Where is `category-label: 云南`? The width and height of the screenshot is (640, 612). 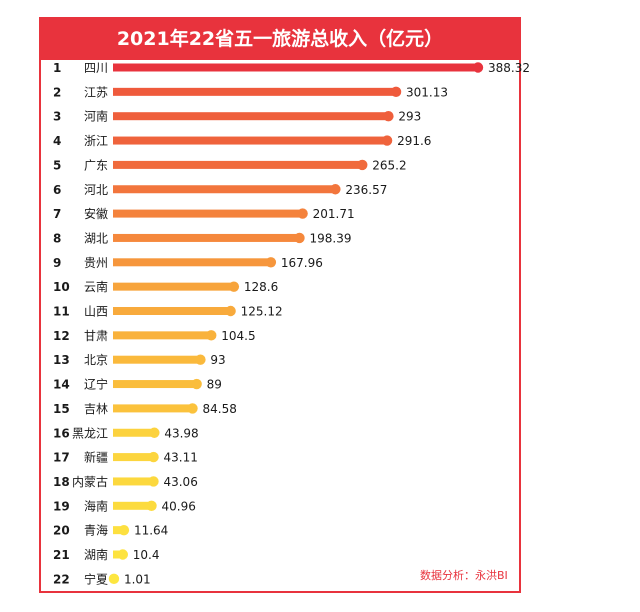
category-label: 云南 is located at coordinates (96, 286).